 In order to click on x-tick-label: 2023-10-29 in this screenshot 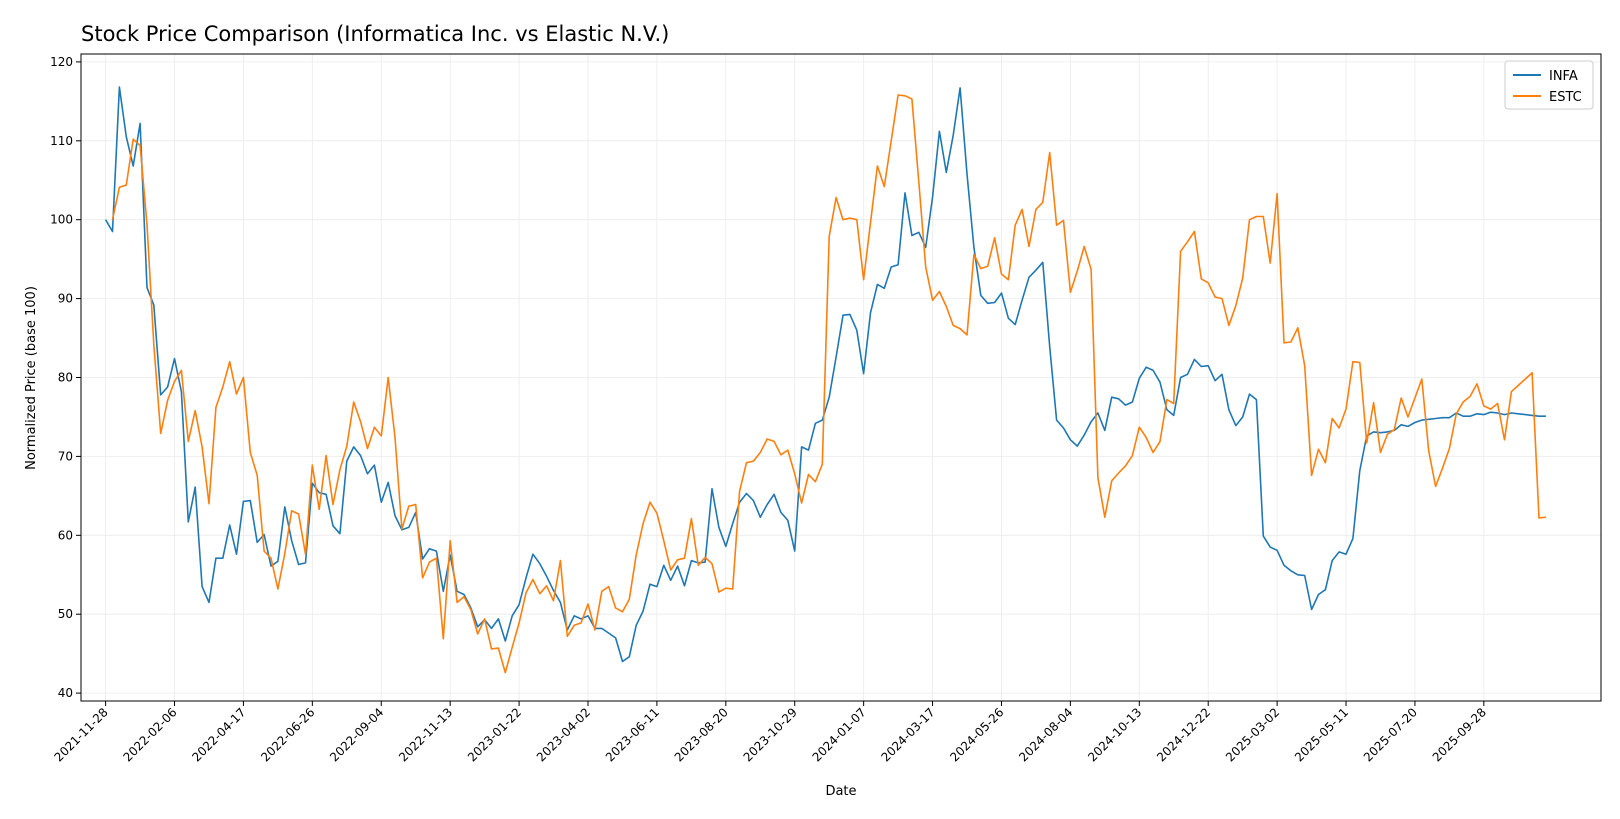, I will do `click(770, 734)`.